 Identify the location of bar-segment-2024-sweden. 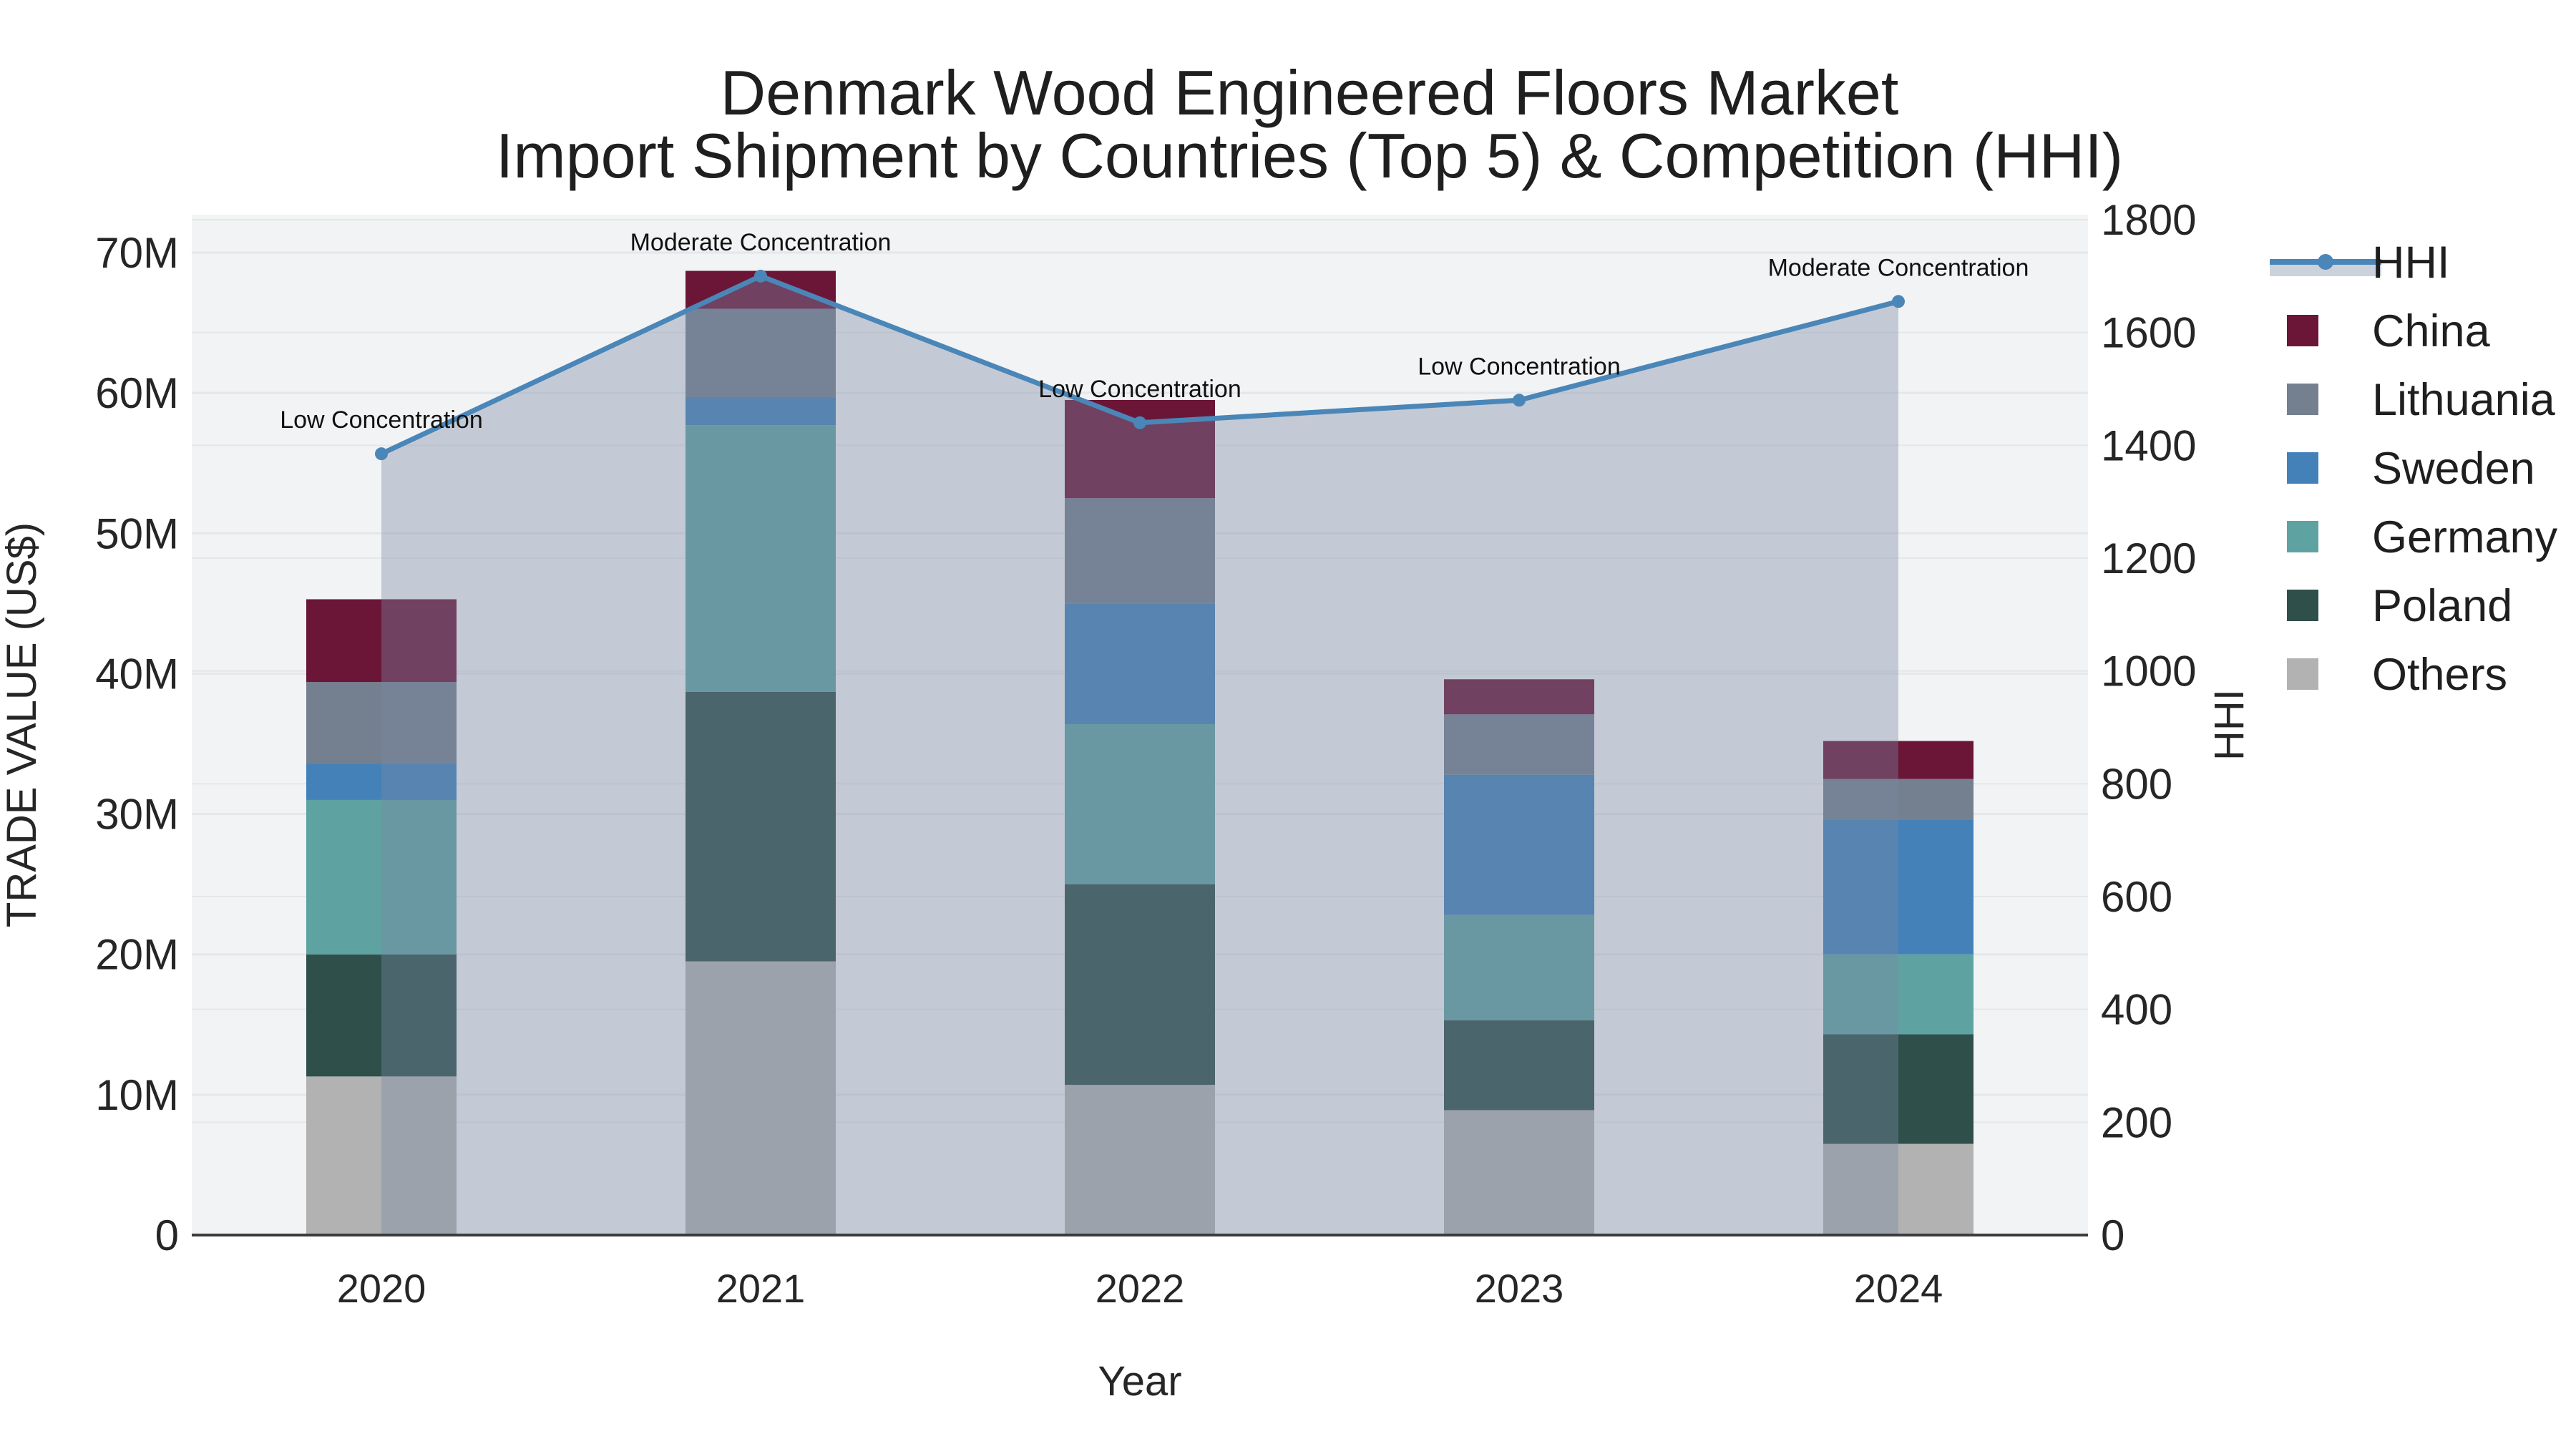
(1898, 887).